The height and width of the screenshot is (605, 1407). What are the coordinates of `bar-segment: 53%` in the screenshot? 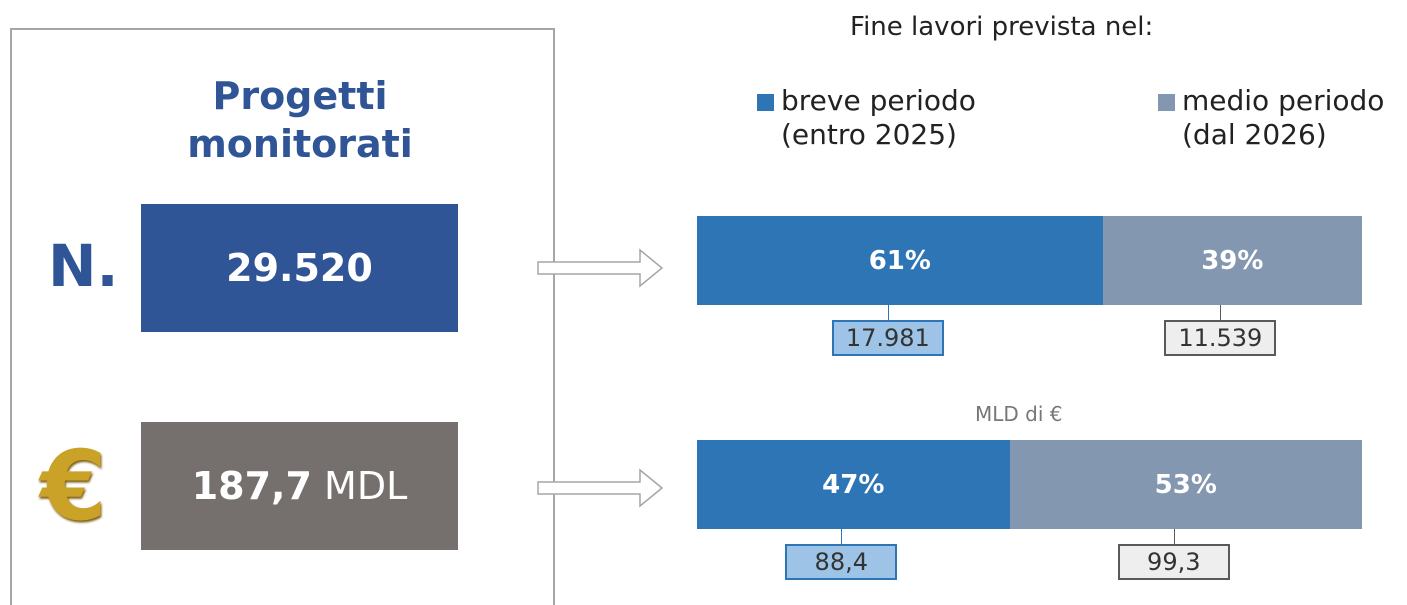 It's located at (1185, 484).